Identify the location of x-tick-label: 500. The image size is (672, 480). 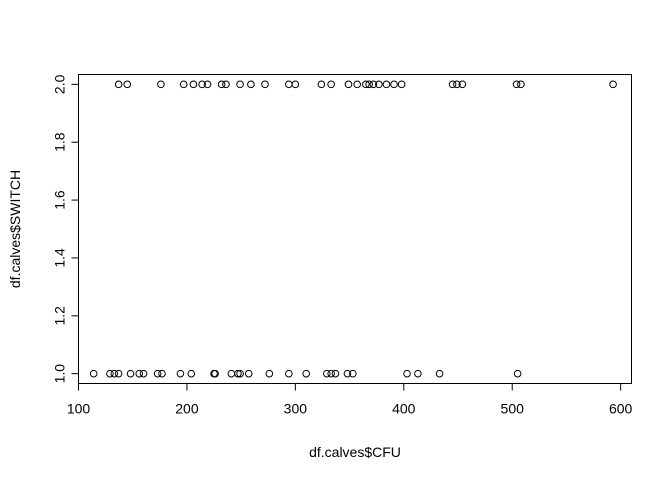
(513, 409).